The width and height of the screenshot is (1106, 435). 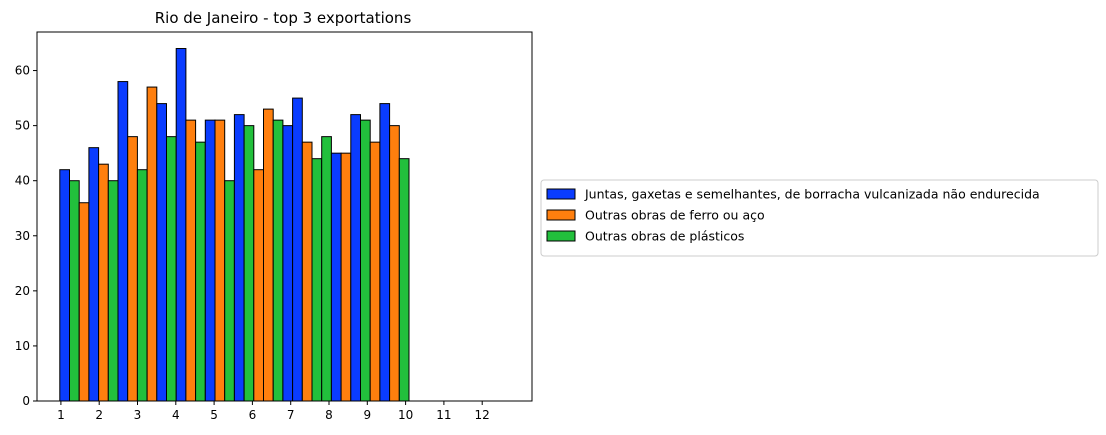 What do you see at coordinates (664, 236) in the screenshot?
I see `legend-label: Outras obras de plásticos` at bounding box center [664, 236].